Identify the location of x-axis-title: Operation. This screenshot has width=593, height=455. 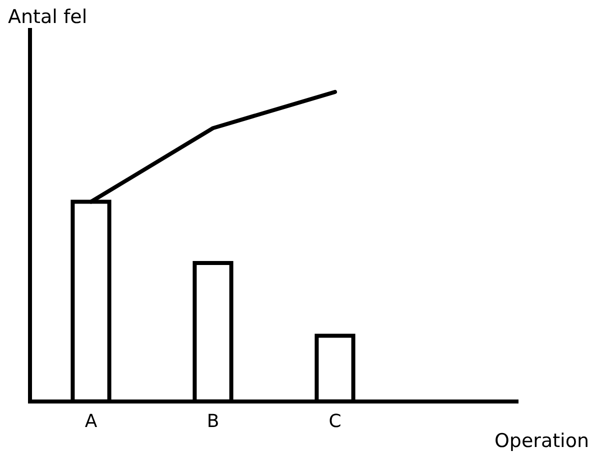
(541, 441).